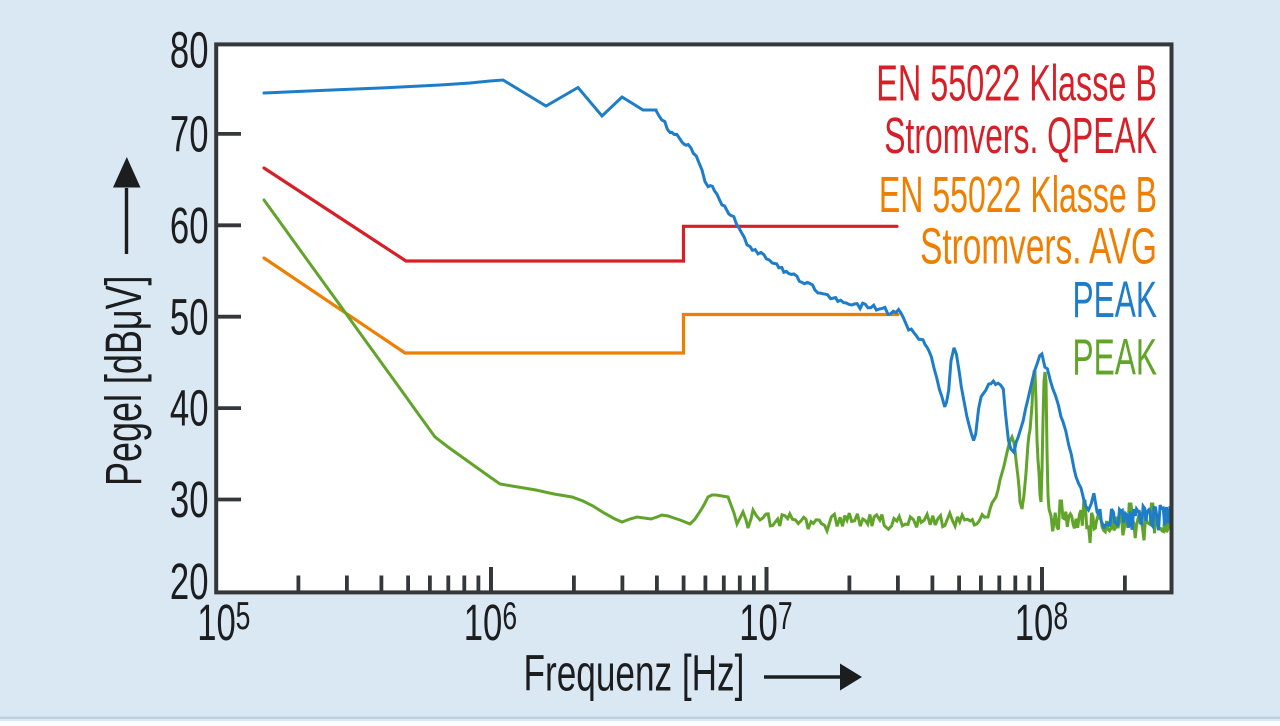 The width and height of the screenshot is (1280, 726). Describe the element at coordinates (189, 51) in the screenshot. I see `svg-text: 80` at that location.